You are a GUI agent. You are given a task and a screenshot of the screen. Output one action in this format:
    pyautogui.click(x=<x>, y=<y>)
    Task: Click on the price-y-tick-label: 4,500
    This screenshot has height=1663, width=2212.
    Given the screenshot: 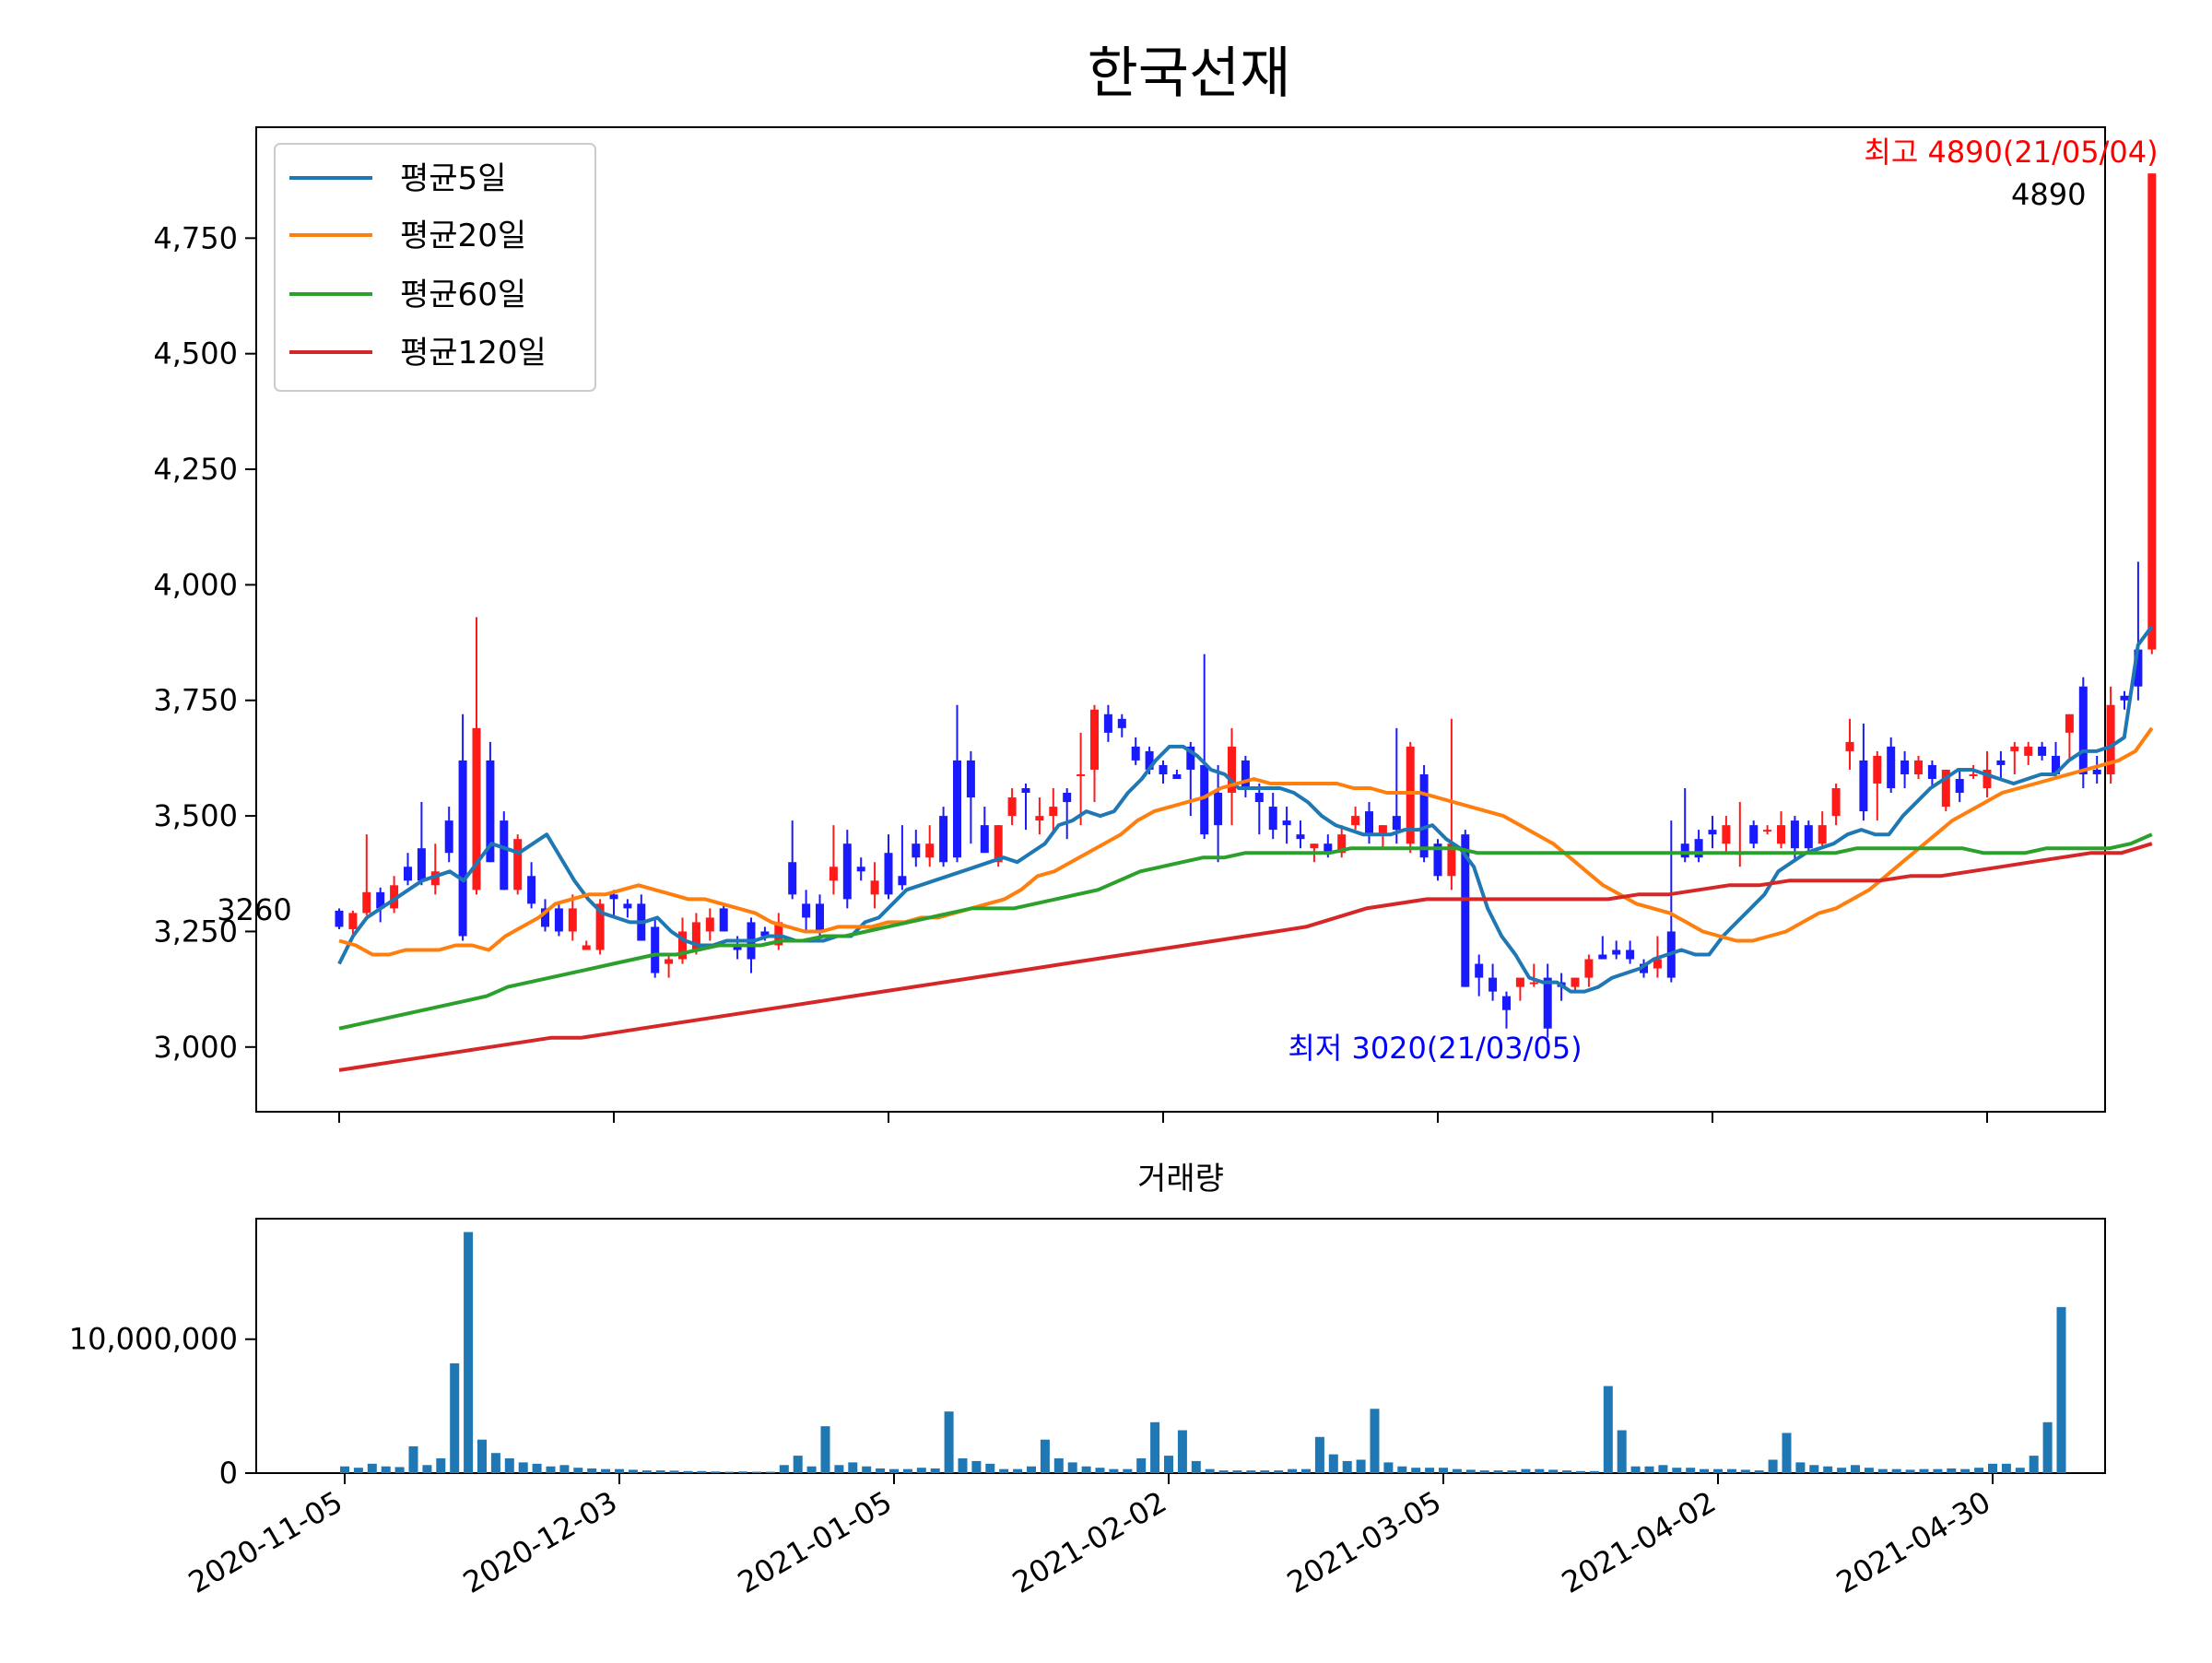 What is the action you would take?
    pyautogui.click(x=195, y=354)
    